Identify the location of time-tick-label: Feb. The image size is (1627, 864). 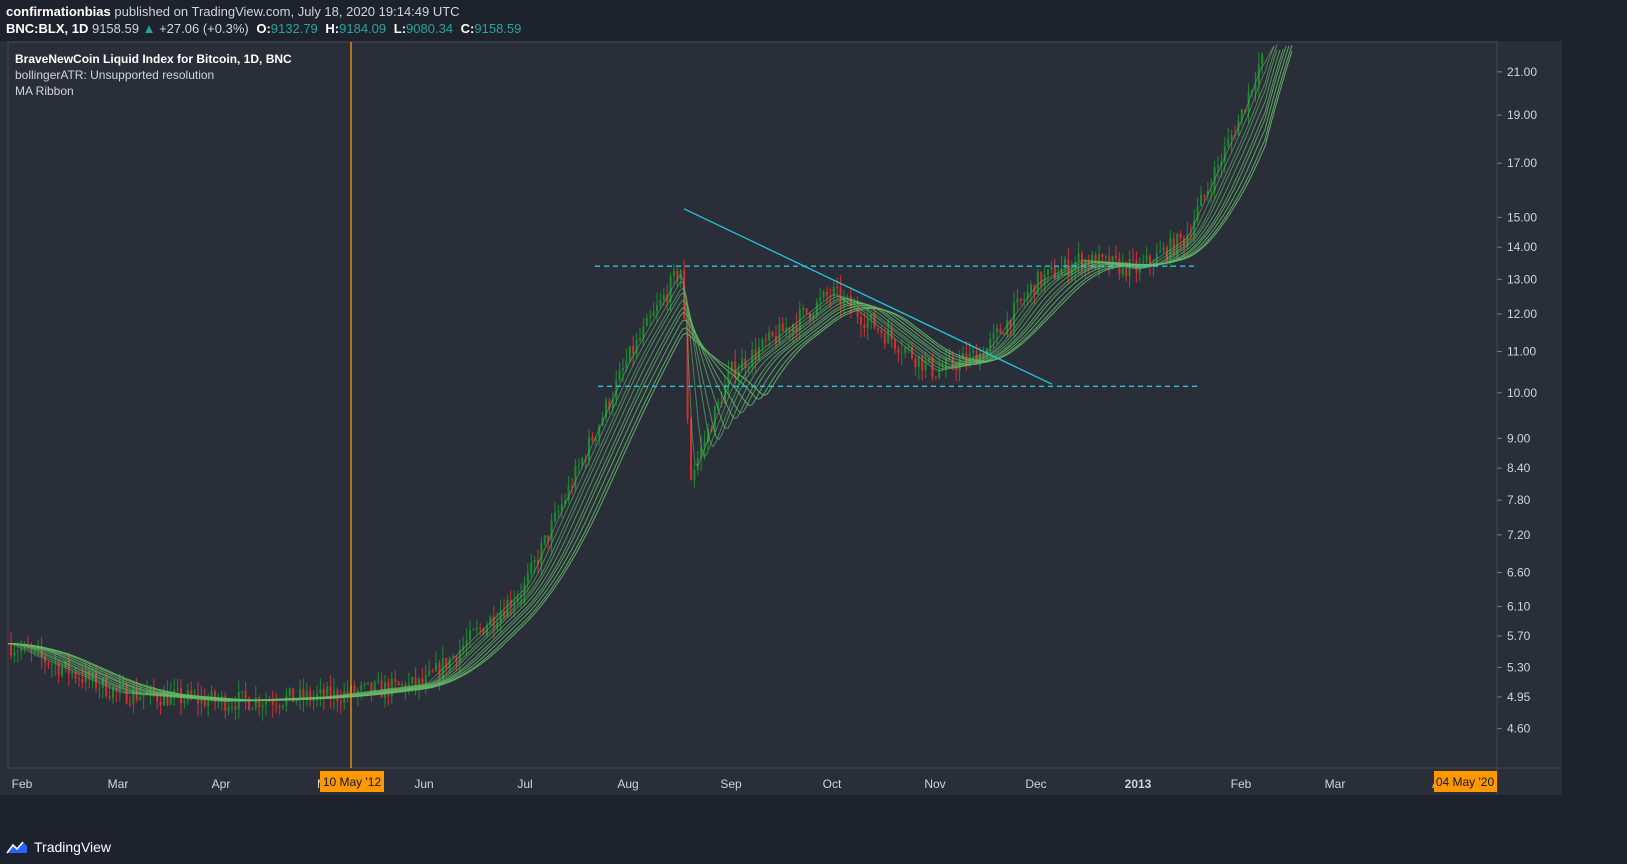
(22, 784).